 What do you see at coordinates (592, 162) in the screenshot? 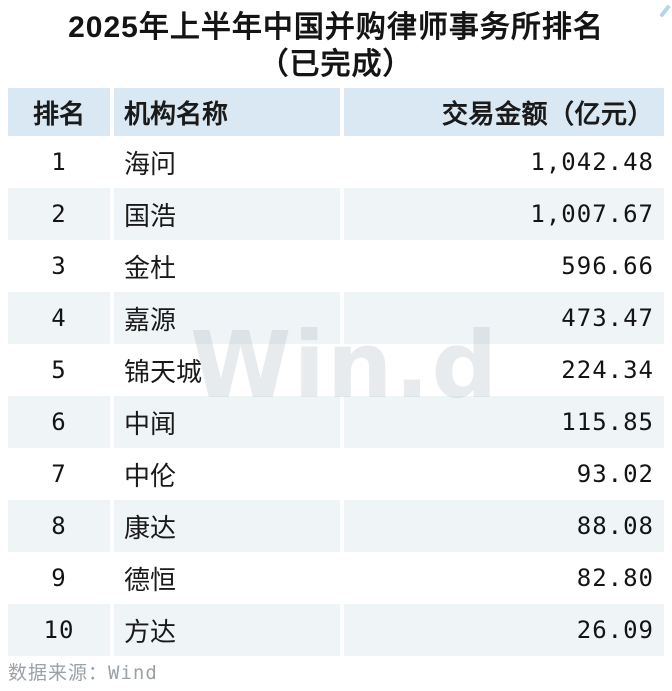
I see `amount-cell: 1,042.48` at bounding box center [592, 162].